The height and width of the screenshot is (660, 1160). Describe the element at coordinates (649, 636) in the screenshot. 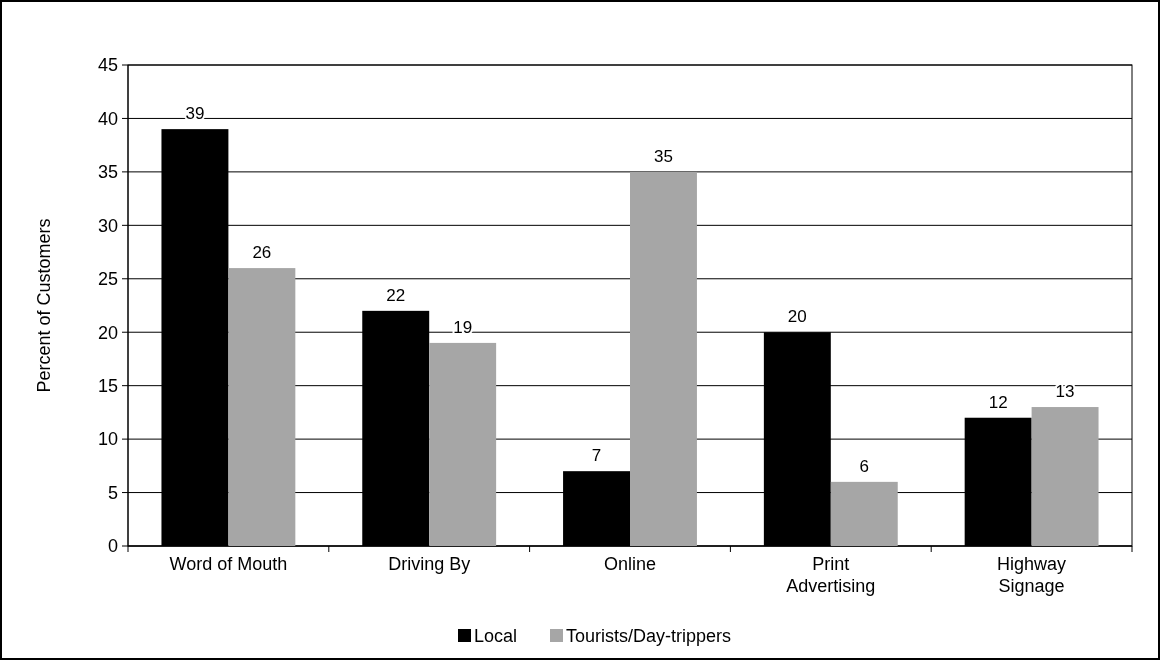

I see `legend-label: Tourists/Day-trippers` at that location.